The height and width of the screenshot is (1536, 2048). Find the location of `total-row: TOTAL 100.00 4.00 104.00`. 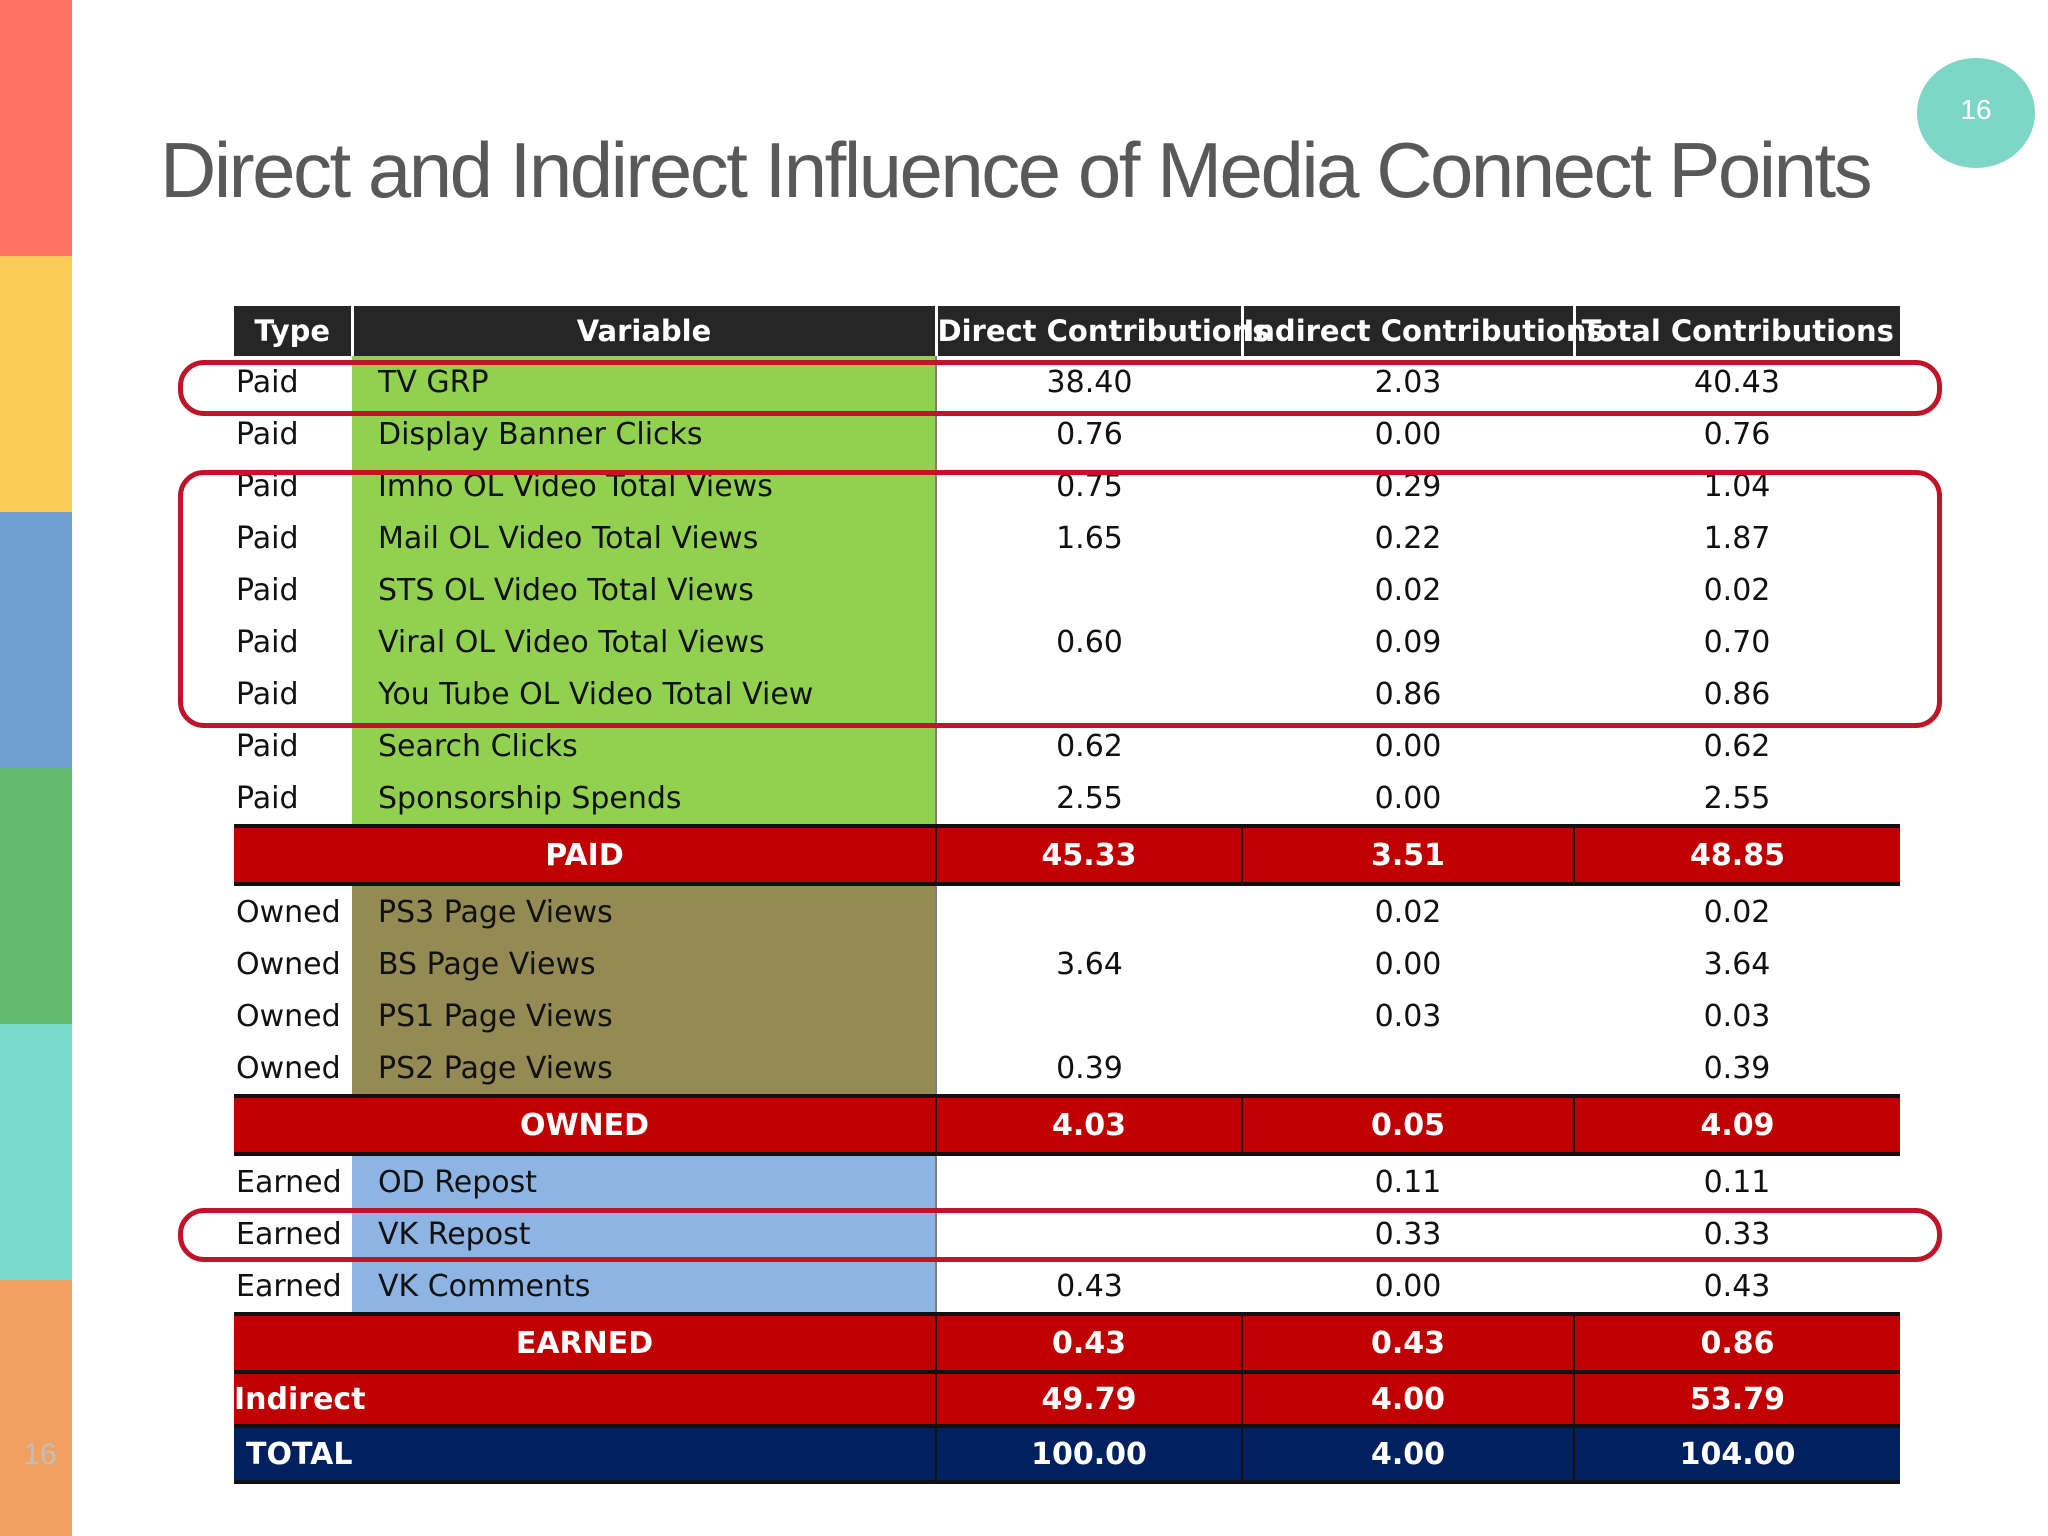

total-row: TOTAL 100.00 4.00 104.00 is located at coordinates (1067, 1455).